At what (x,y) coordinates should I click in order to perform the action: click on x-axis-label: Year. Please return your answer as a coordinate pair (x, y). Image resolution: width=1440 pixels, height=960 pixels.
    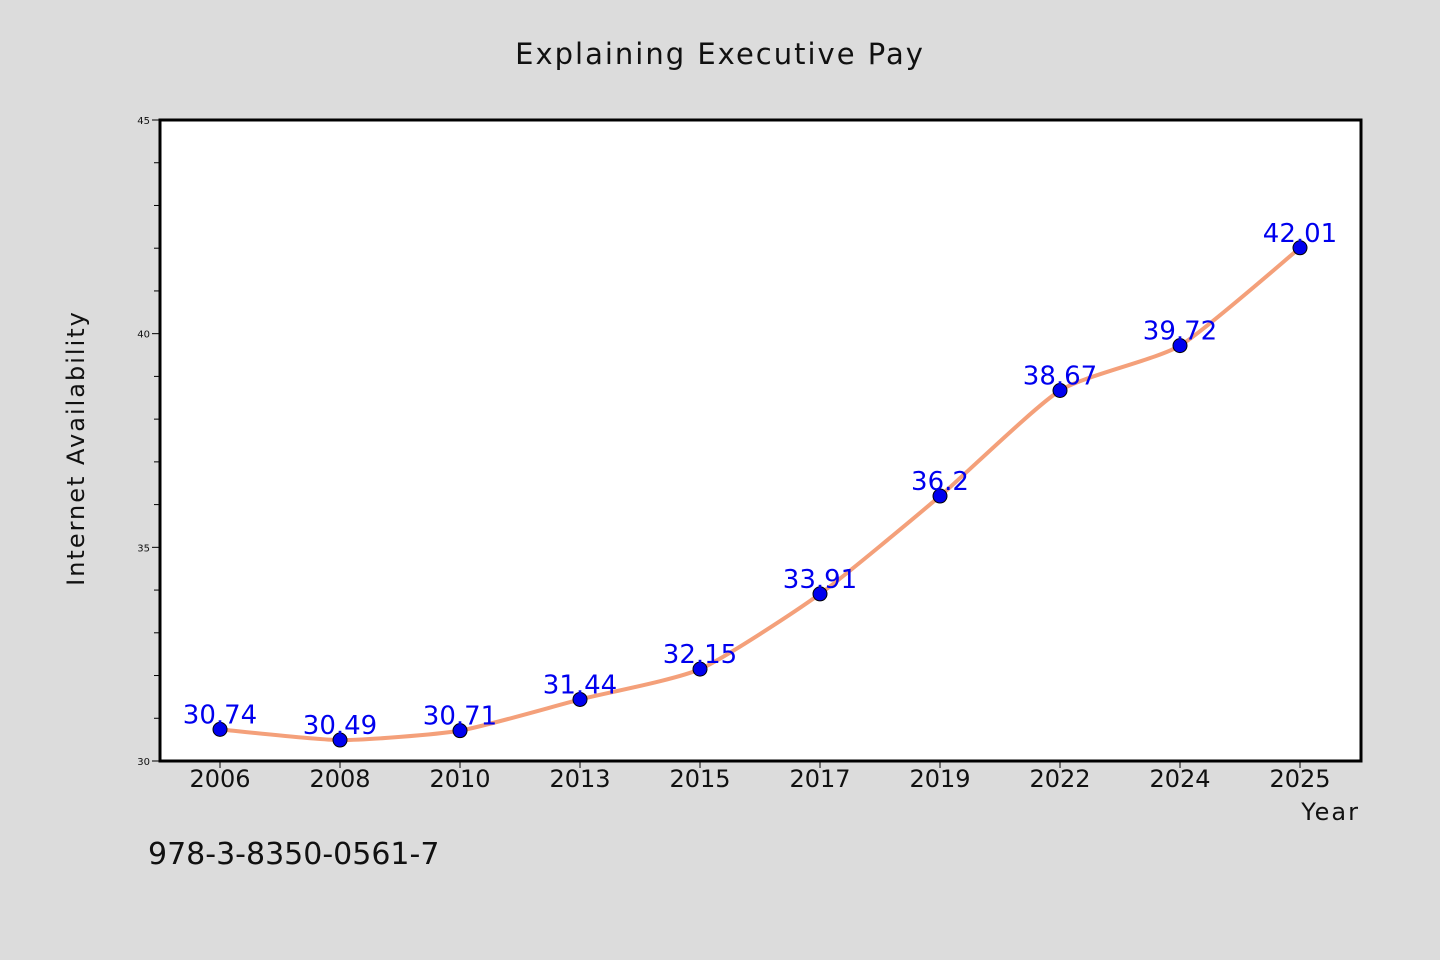
    Looking at the image, I should click on (1330, 812).